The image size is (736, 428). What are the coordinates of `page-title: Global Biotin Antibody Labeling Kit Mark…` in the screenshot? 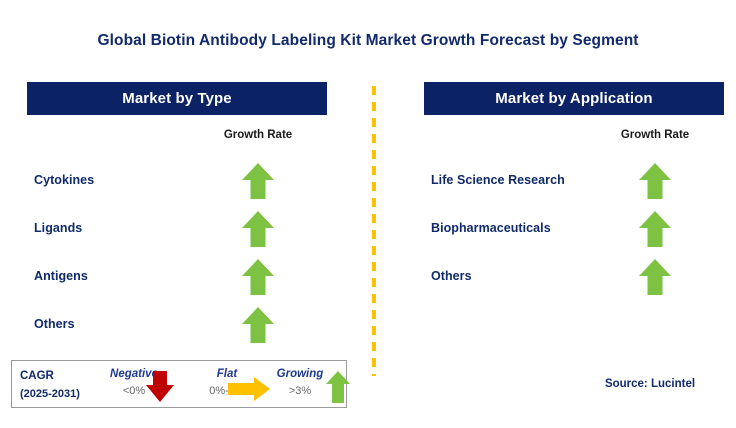 It's located at (368, 40).